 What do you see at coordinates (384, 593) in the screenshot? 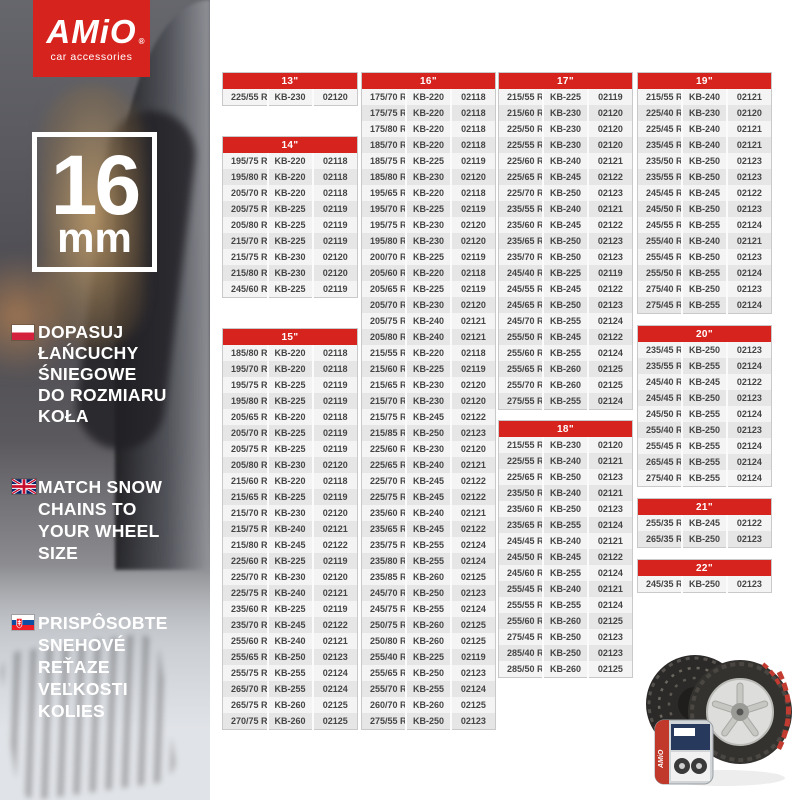
I see `tire-size-cell: 245/70 R16` at bounding box center [384, 593].